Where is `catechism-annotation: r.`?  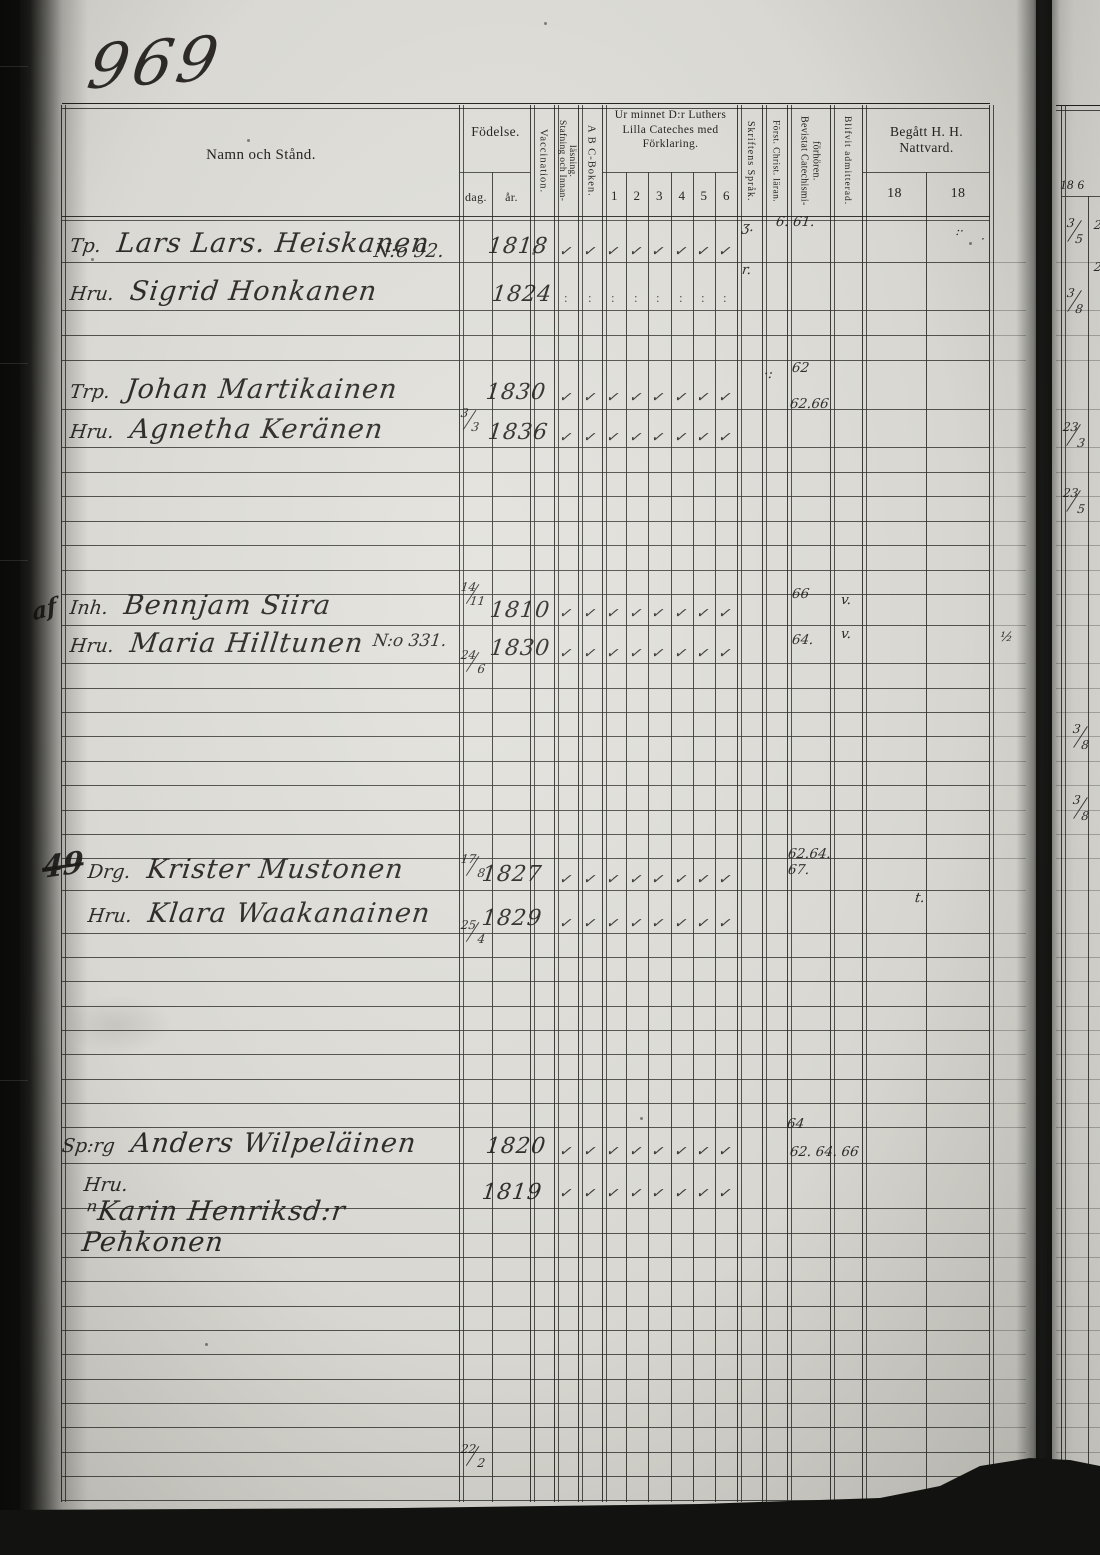 catechism-annotation: r. is located at coordinates (747, 270).